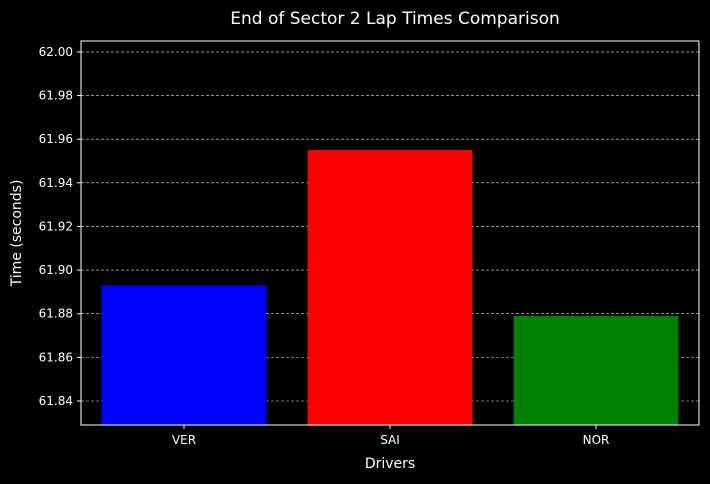 The height and width of the screenshot is (484, 710). What do you see at coordinates (56, 401) in the screenshot?
I see `y-tick-label: 61.84` at bounding box center [56, 401].